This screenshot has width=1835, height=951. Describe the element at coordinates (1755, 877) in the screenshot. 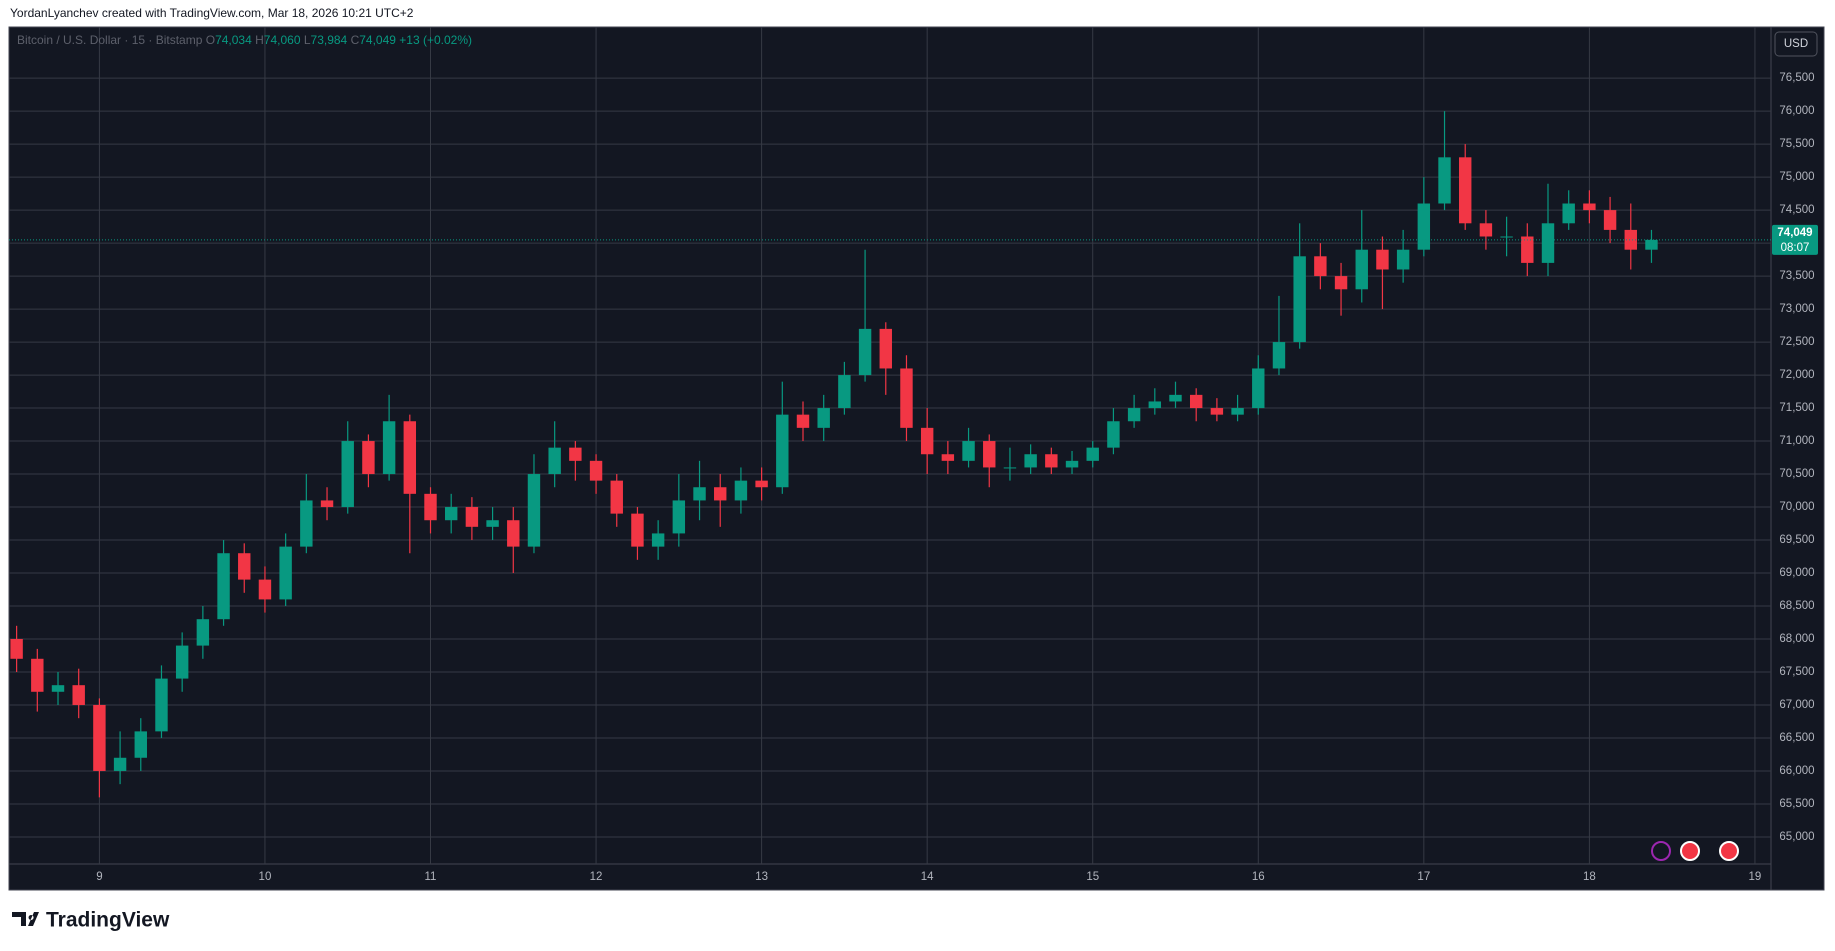

I see `x-tick-label: 19` at that location.